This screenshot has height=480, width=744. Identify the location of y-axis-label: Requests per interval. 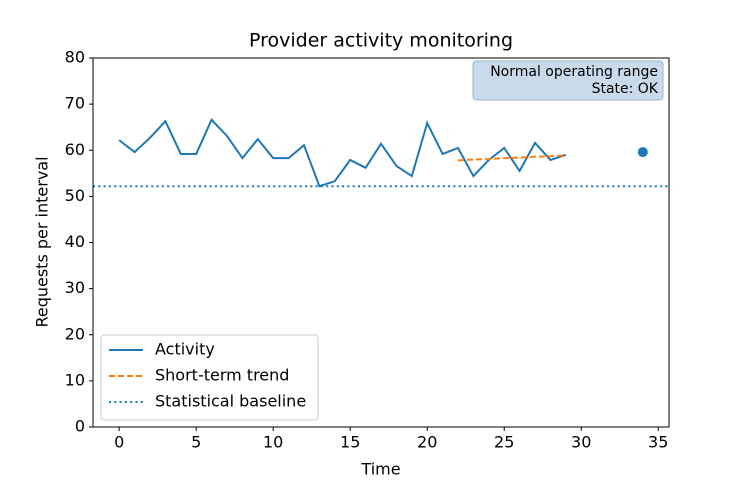
(42, 241).